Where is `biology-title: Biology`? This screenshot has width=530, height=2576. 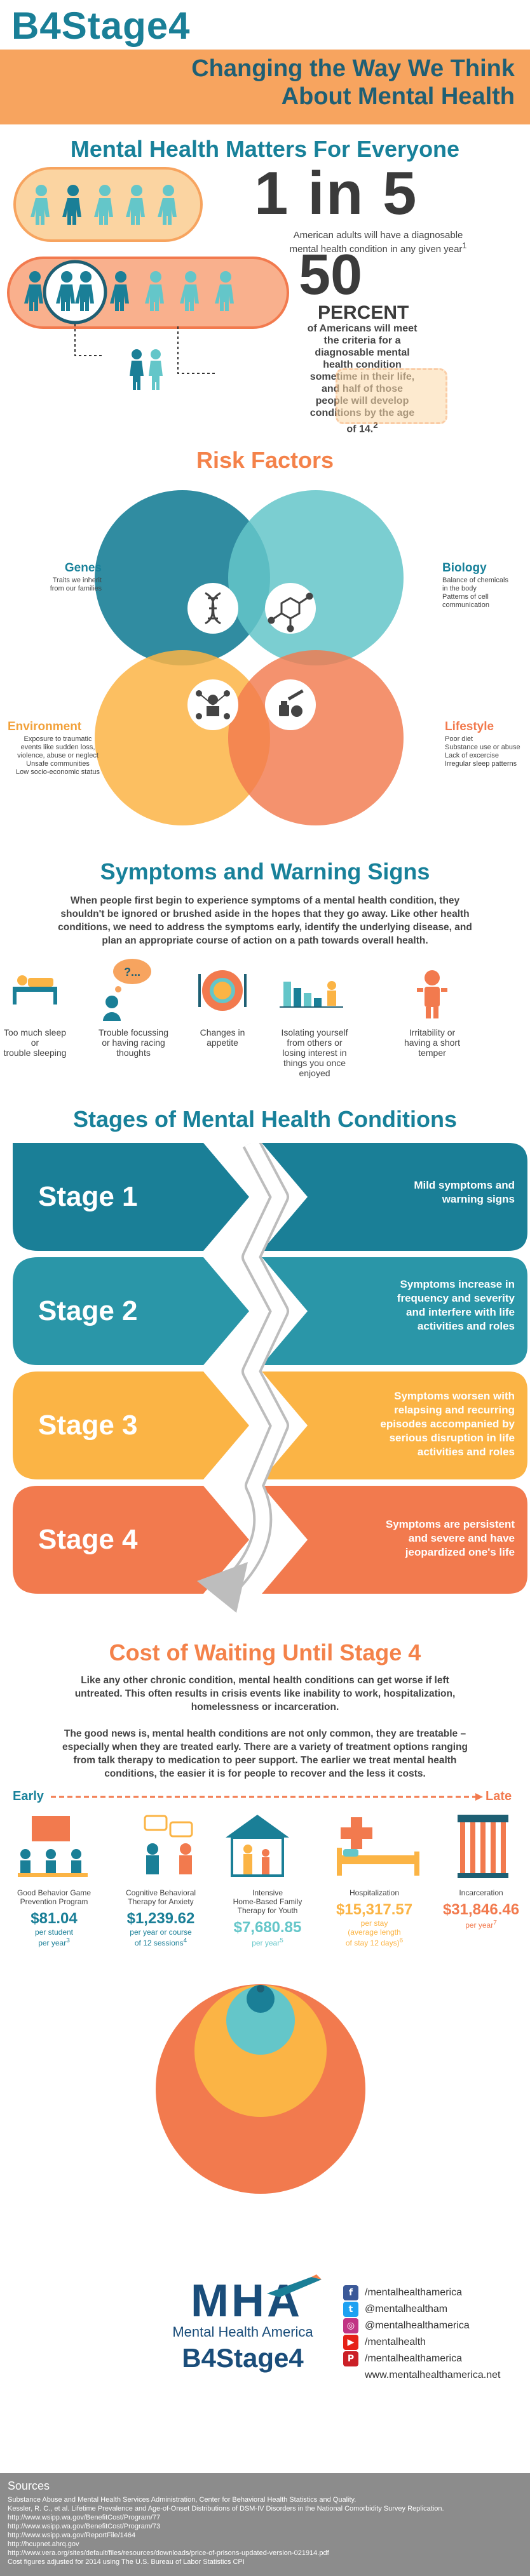 biology-title: Biology is located at coordinates (465, 568).